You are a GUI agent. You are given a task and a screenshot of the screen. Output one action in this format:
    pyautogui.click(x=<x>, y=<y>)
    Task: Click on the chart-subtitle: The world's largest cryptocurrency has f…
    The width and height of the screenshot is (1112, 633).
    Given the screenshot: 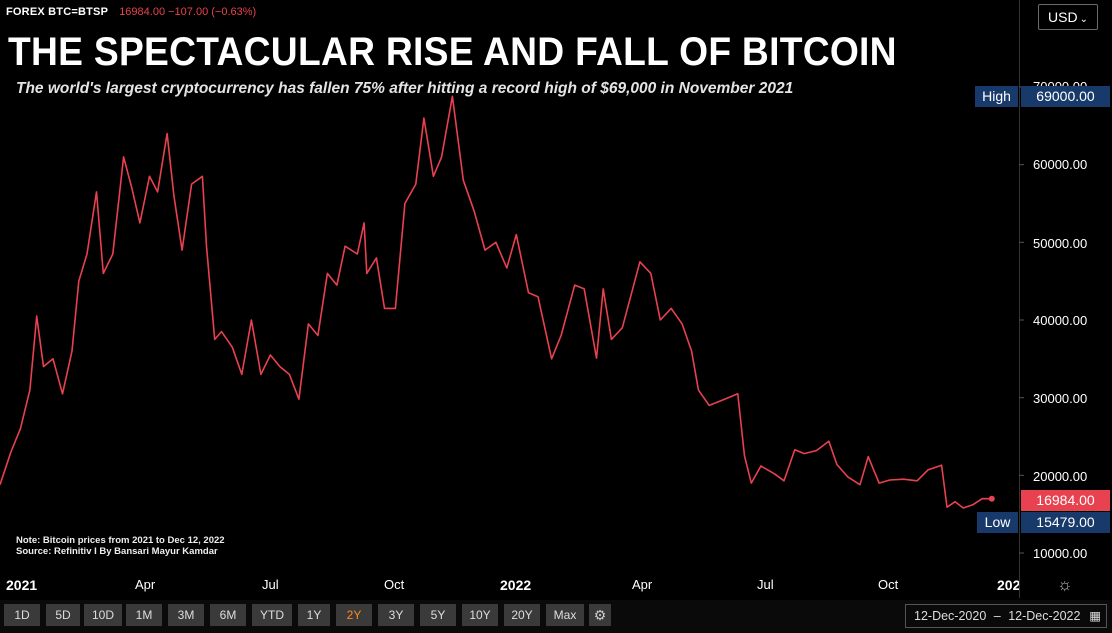 What is the action you would take?
    pyautogui.click(x=405, y=88)
    